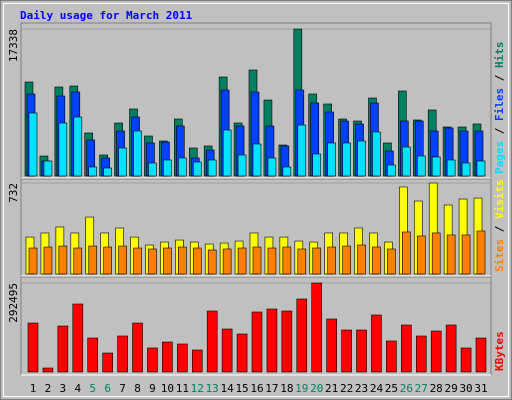 The image size is (512, 400). I want to click on x-tick-label: 12, so click(197, 388).